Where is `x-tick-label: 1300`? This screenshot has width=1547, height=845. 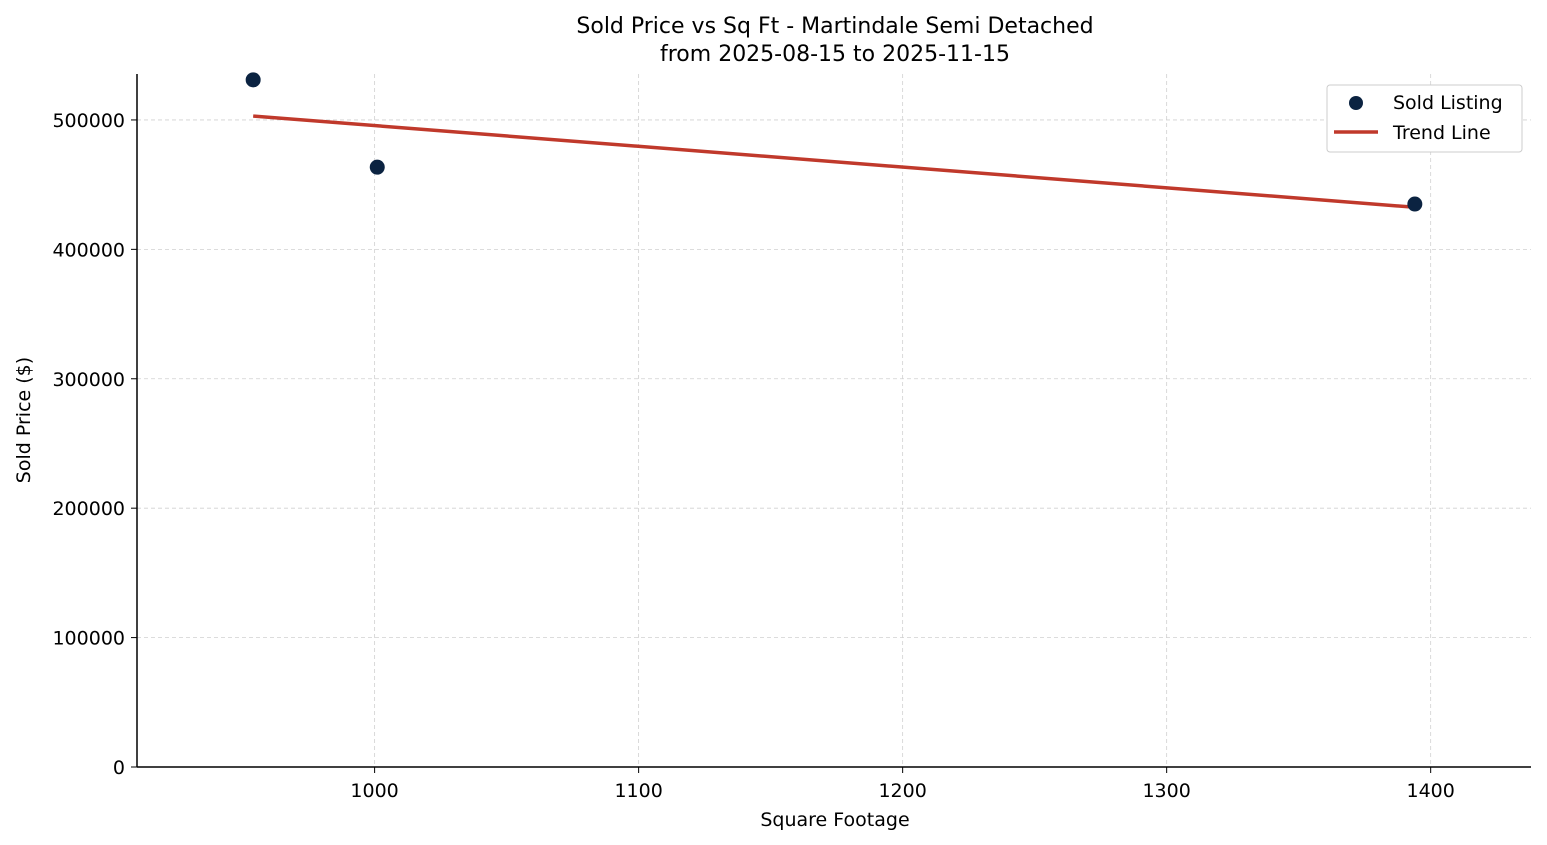 x-tick-label: 1300 is located at coordinates (1166, 791).